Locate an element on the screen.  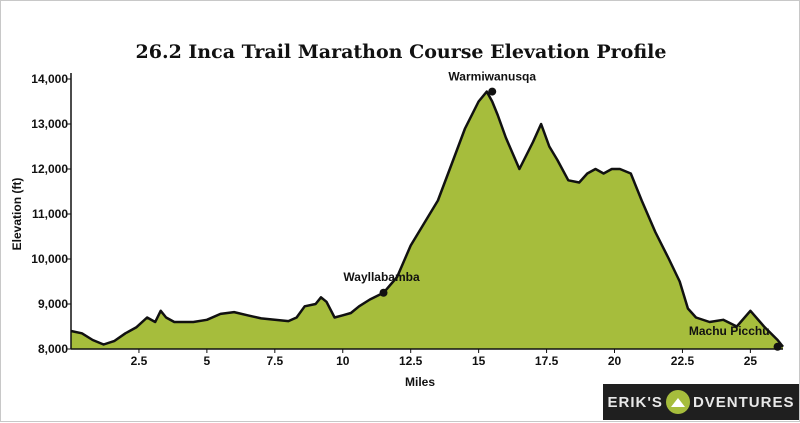
y-tick-label: 11,000 is located at coordinates (50, 214).